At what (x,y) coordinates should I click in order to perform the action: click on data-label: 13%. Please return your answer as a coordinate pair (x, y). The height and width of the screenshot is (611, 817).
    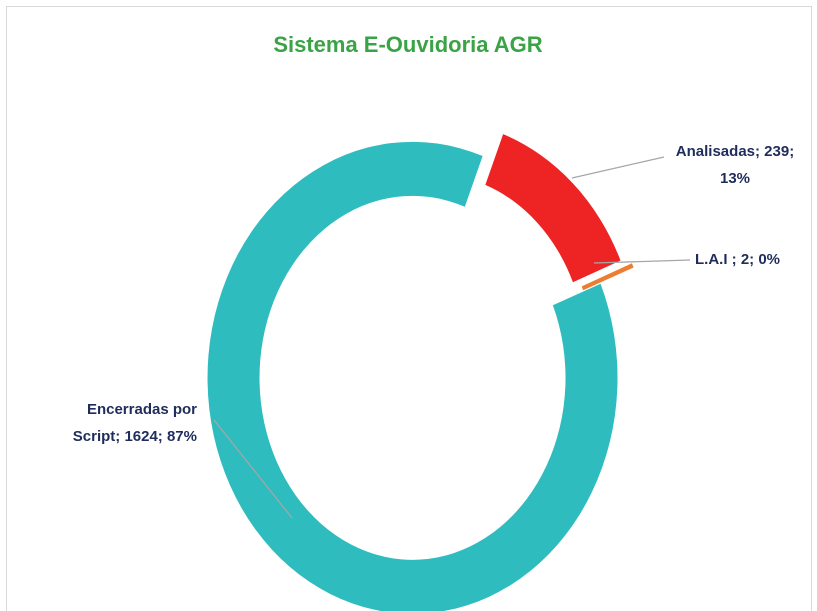
    Looking at the image, I should click on (735, 178).